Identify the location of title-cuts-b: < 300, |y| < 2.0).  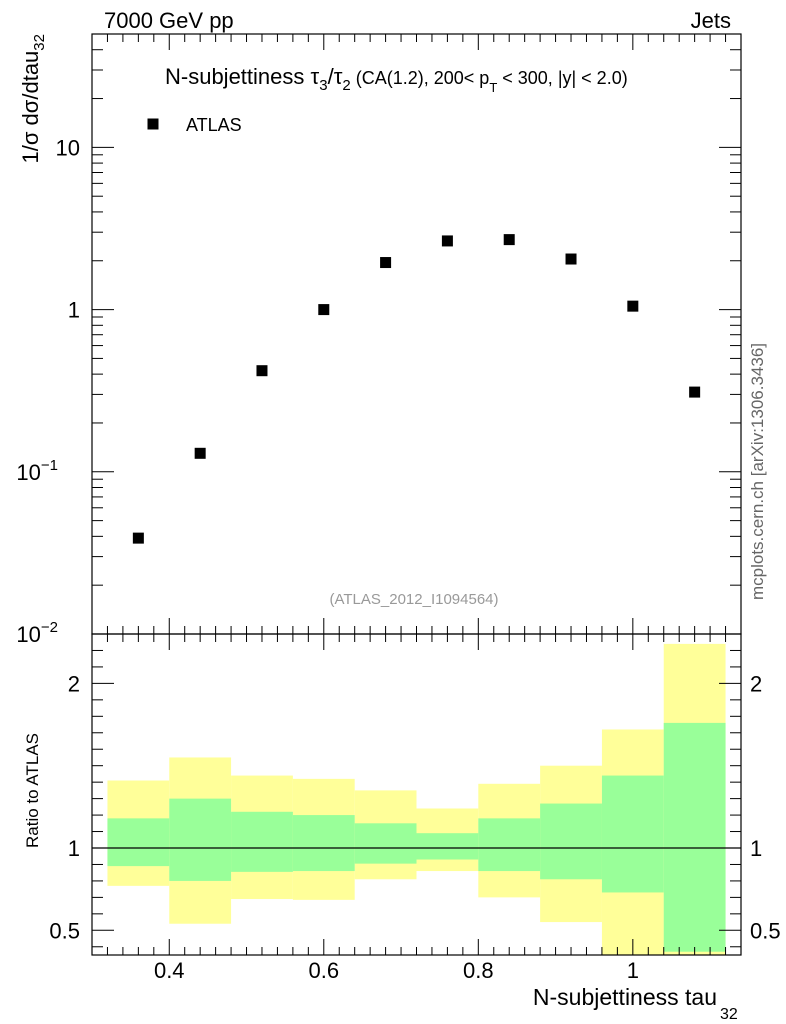
(562, 78).